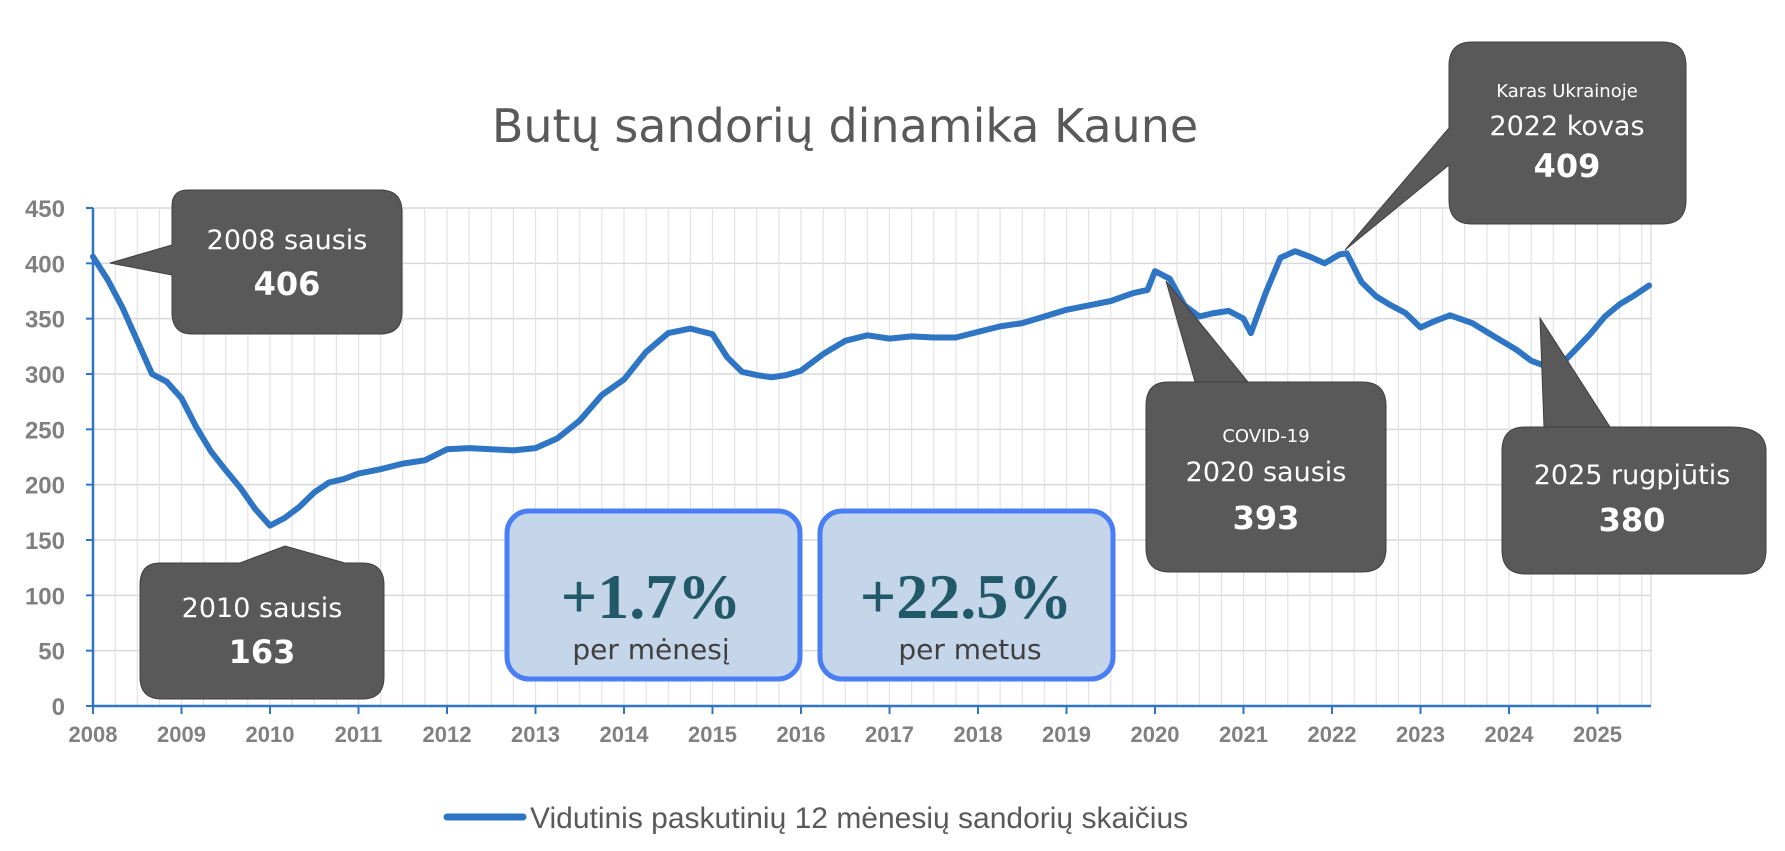 This screenshot has height=851, width=1785. What do you see at coordinates (181, 734) in the screenshot?
I see `x-tick-label: 2009` at bounding box center [181, 734].